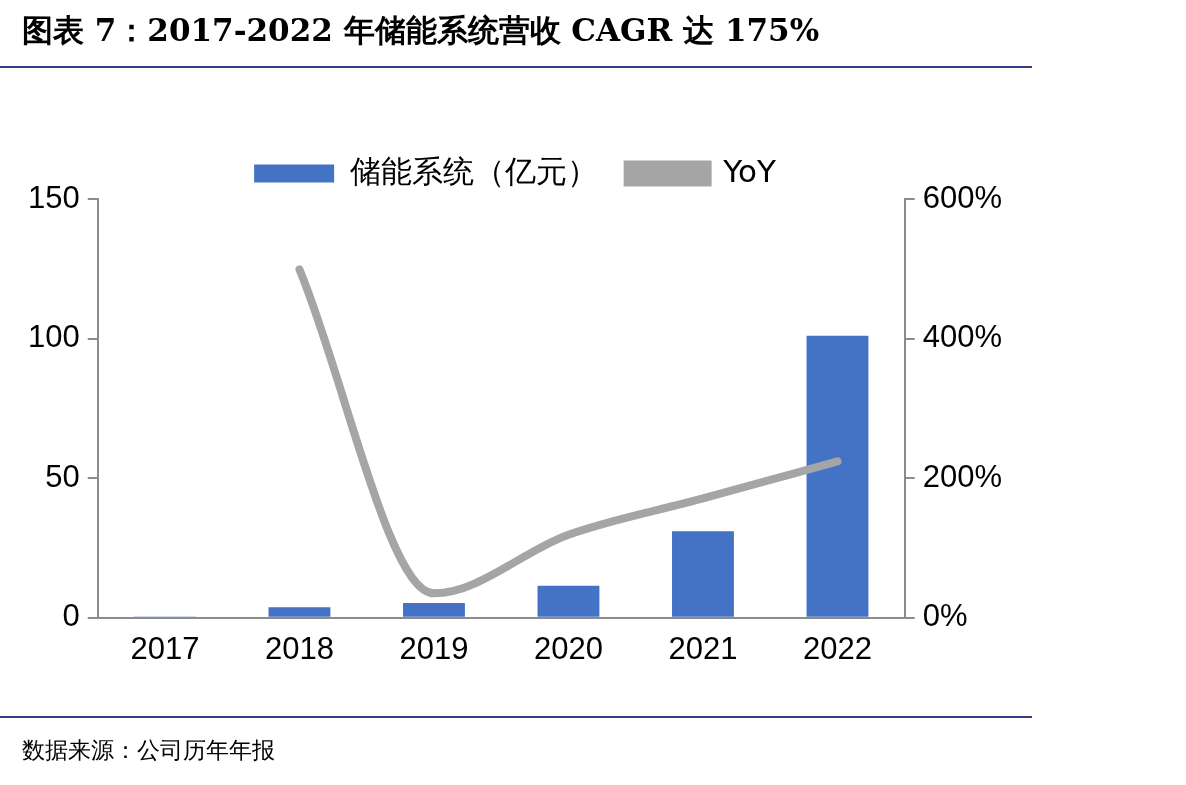 The width and height of the screenshot is (1186, 785). Describe the element at coordinates (165, 648) in the screenshot. I see `x-tick-label: 2017` at that location.